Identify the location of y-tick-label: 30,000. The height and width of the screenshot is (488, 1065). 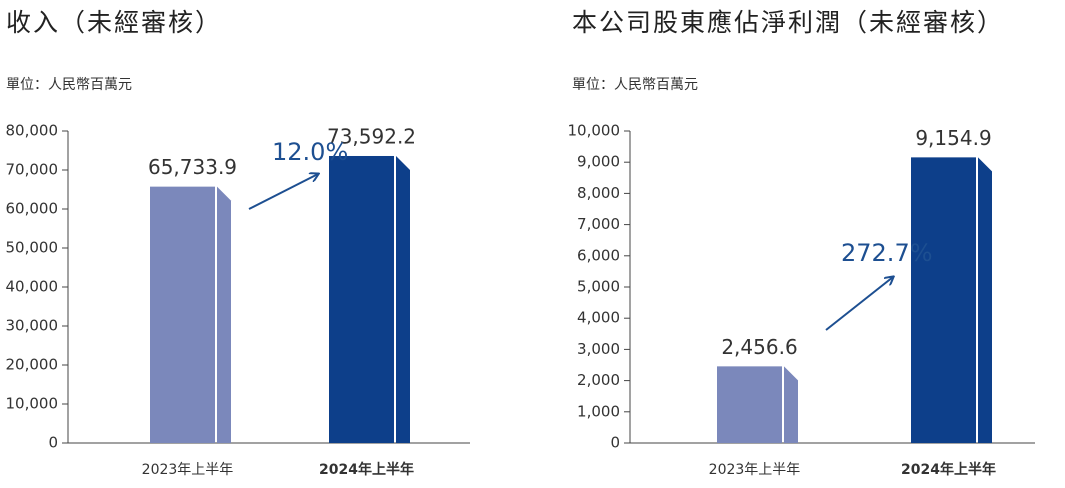
(32, 326).